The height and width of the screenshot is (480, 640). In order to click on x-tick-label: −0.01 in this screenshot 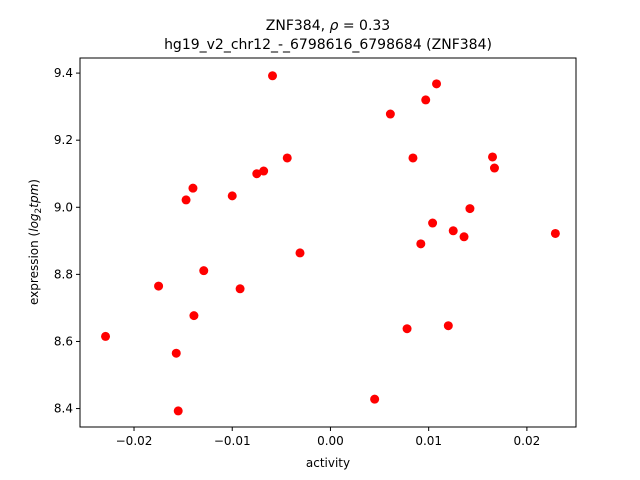, I will do `click(232, 441)`.